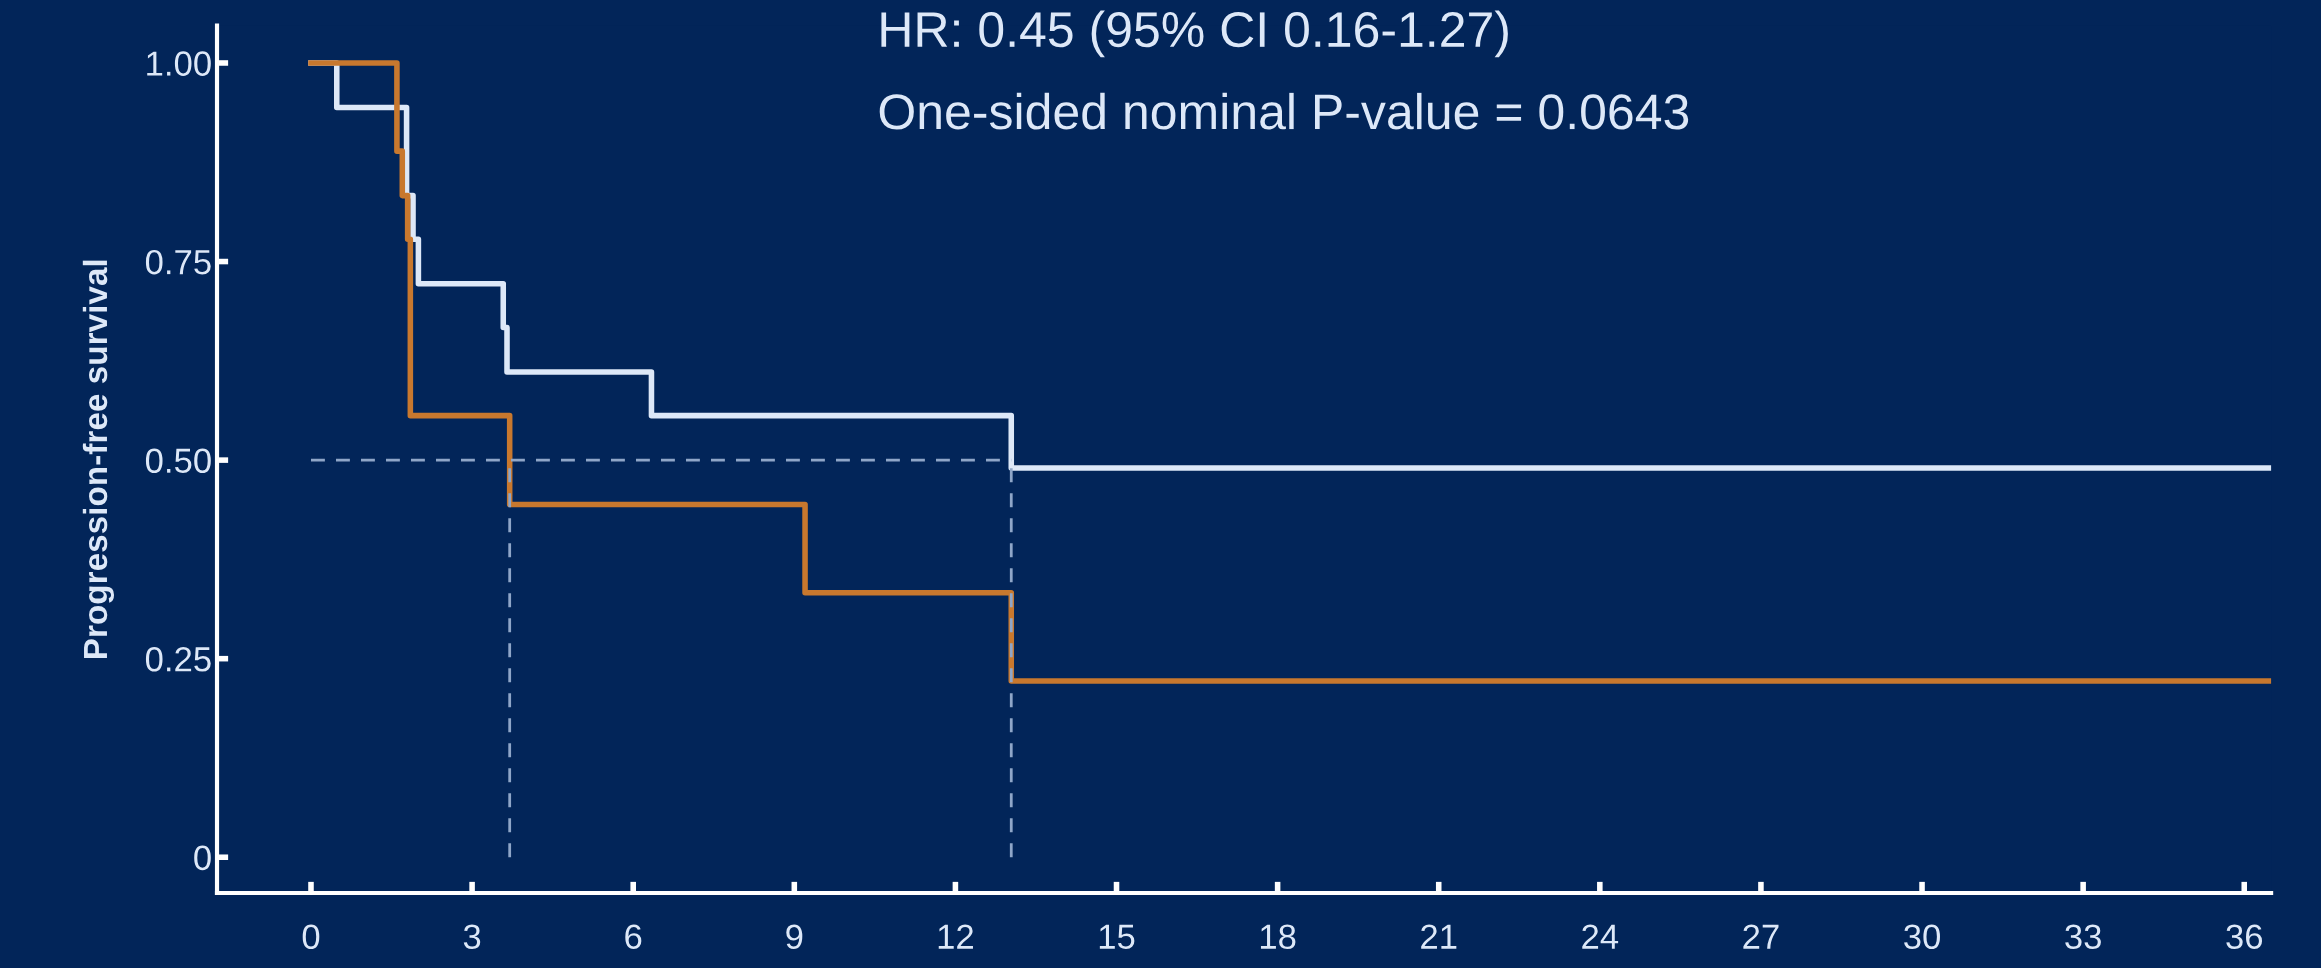  Describe the element at coordinates (472, 937) in the screenshot. I see `x-tick-label: 3` at that location.